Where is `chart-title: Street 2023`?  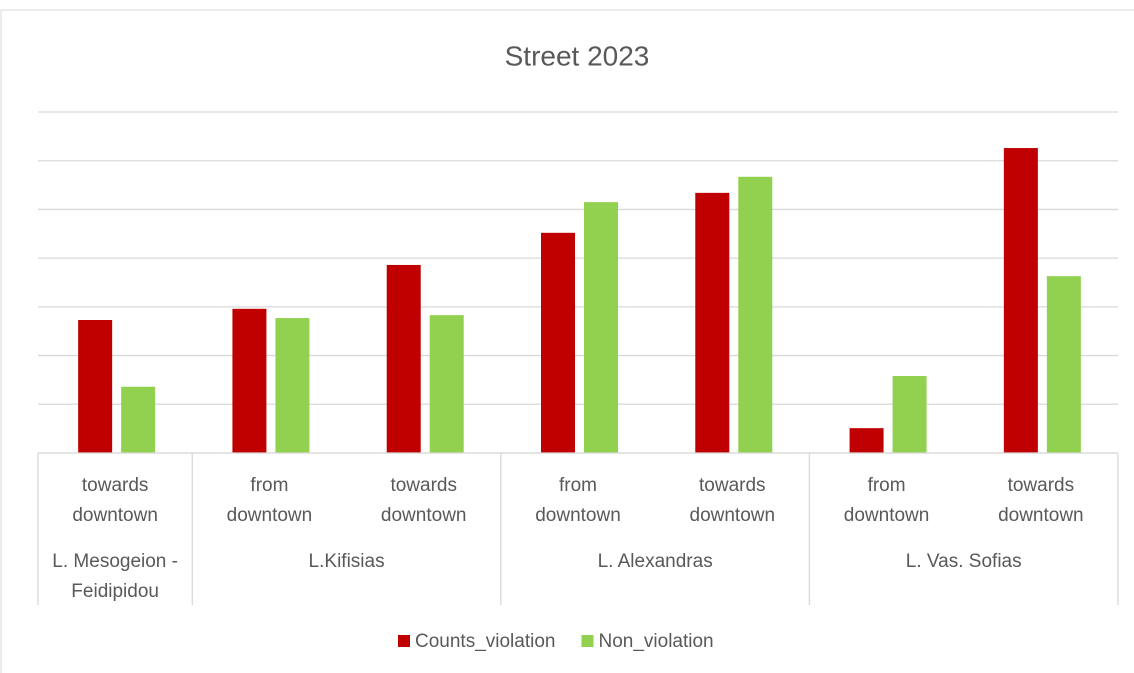
chart-title: Street 2023 is located at coordinates (577, 55).